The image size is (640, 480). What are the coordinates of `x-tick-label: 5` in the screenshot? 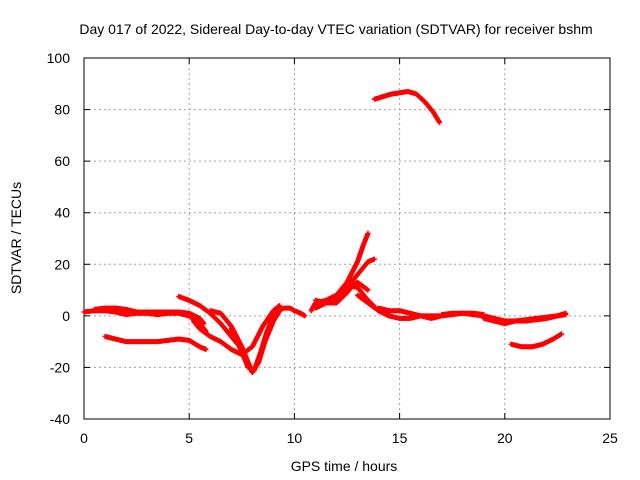 It's located at (189, 438).